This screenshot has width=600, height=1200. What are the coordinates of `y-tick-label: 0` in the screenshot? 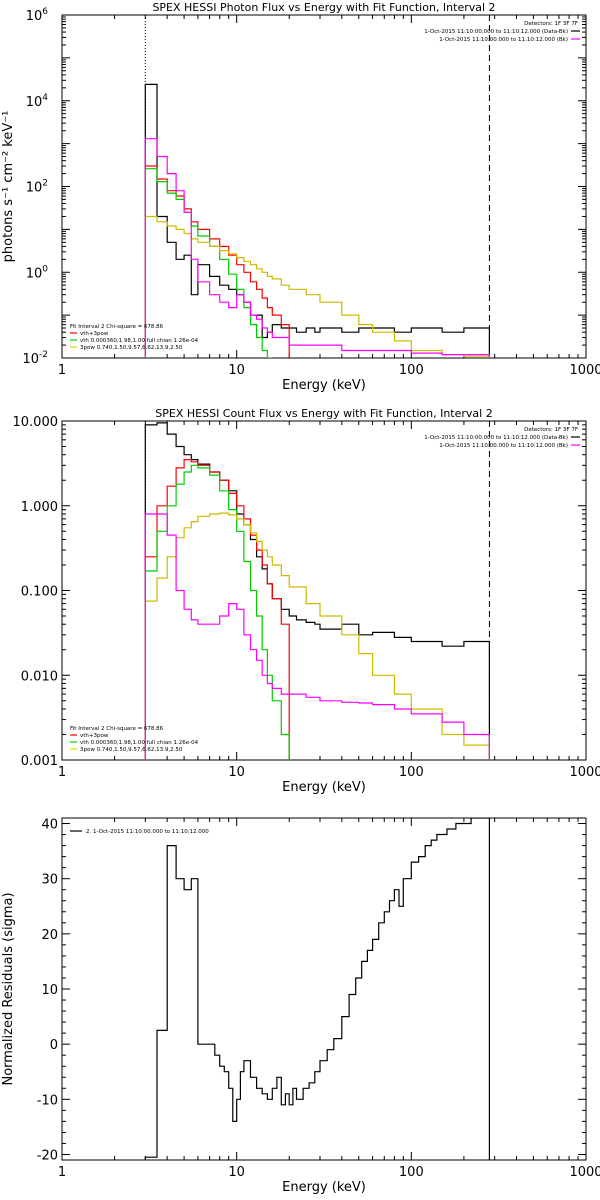 It's located at (54, 1045).